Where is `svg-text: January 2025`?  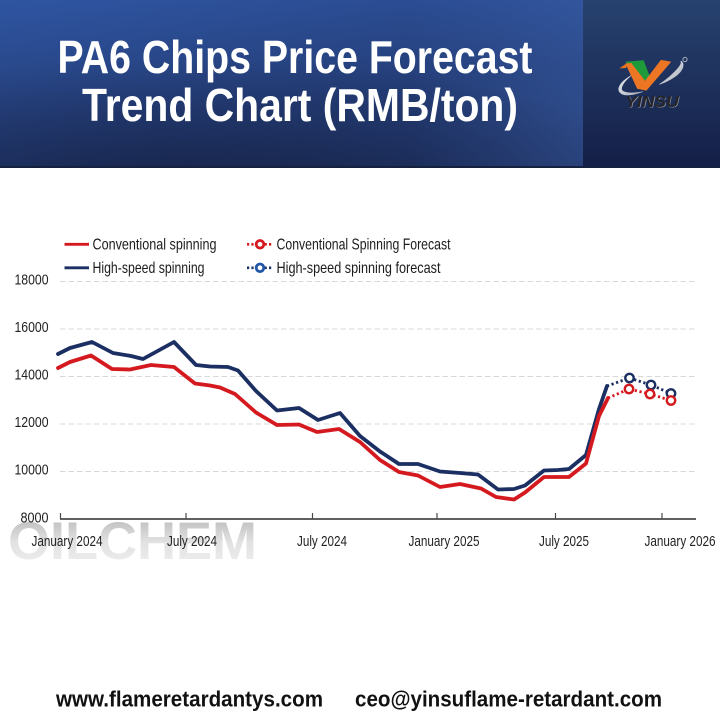 svg-text: January 2025 is located at coordinates (444, 542).